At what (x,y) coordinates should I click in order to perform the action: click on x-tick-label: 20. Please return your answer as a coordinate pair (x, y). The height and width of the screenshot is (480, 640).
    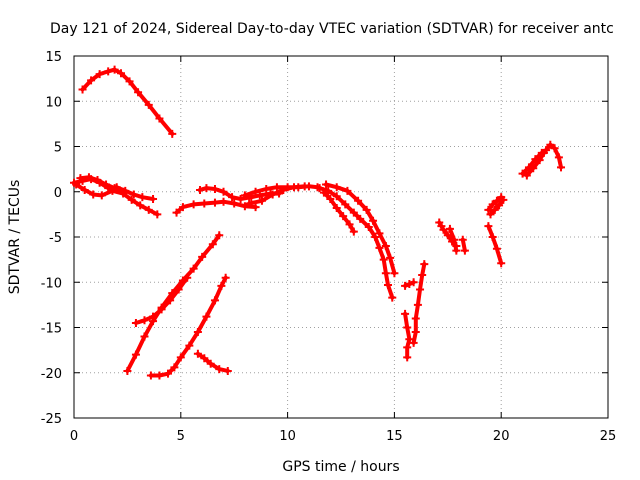
    Looking at the image, I should click on (501, 436).